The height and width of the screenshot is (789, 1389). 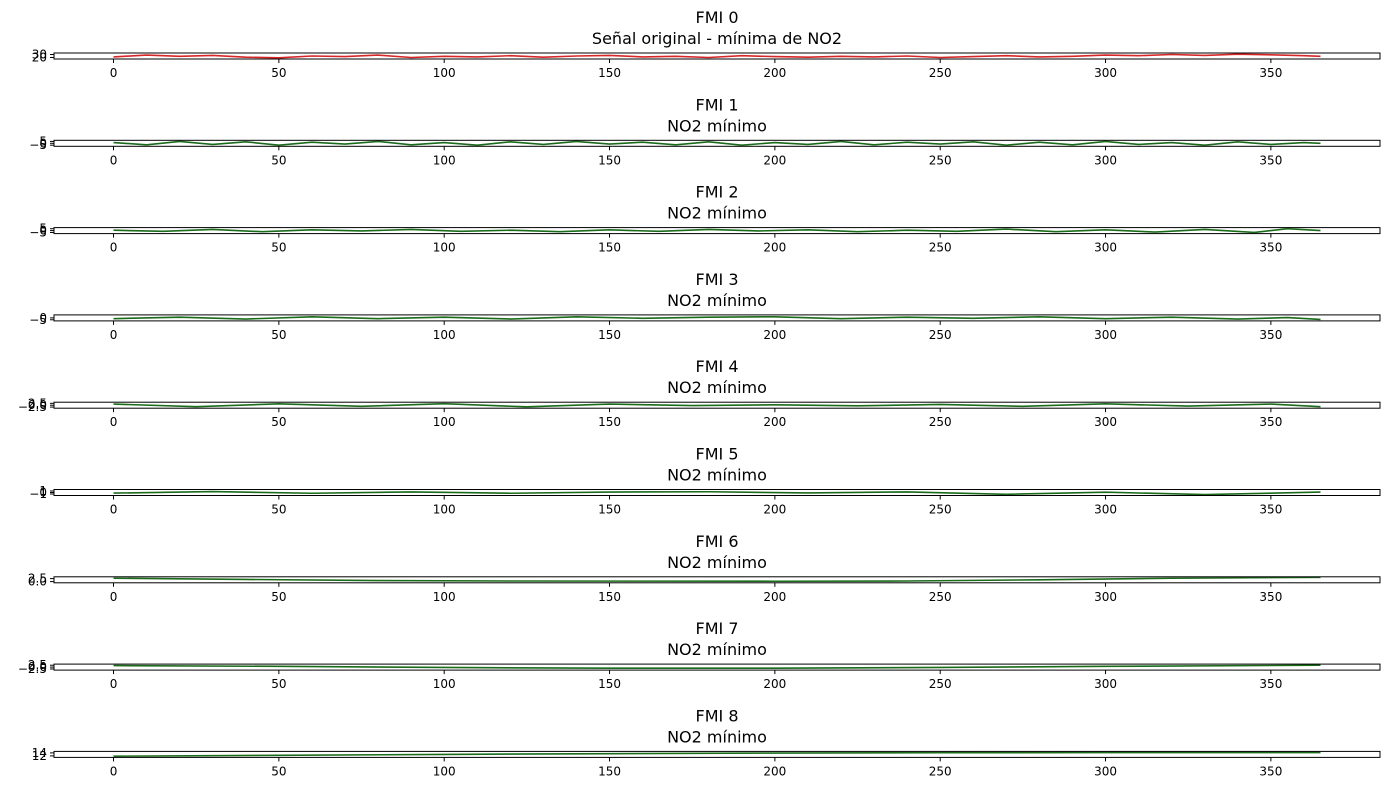 I want to click on y-tick-label: 1, so click(x=43, y=491).